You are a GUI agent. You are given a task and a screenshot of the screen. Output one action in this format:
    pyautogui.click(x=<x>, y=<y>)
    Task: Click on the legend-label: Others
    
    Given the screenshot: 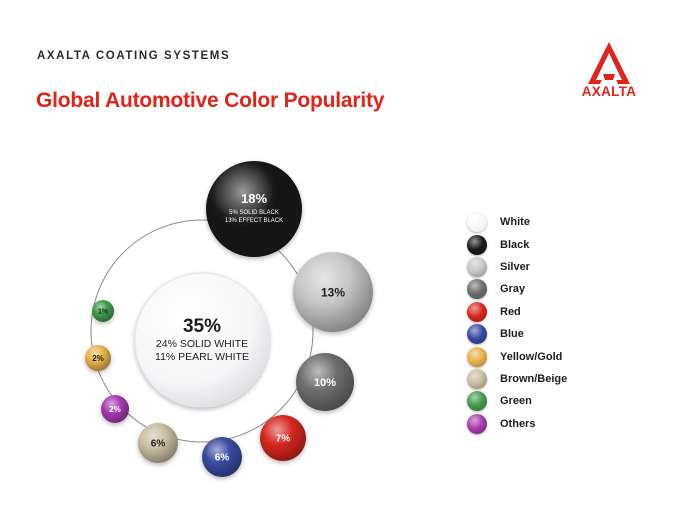 What is the action you would take?
    pyautogui.click(x=518, y=423)
    